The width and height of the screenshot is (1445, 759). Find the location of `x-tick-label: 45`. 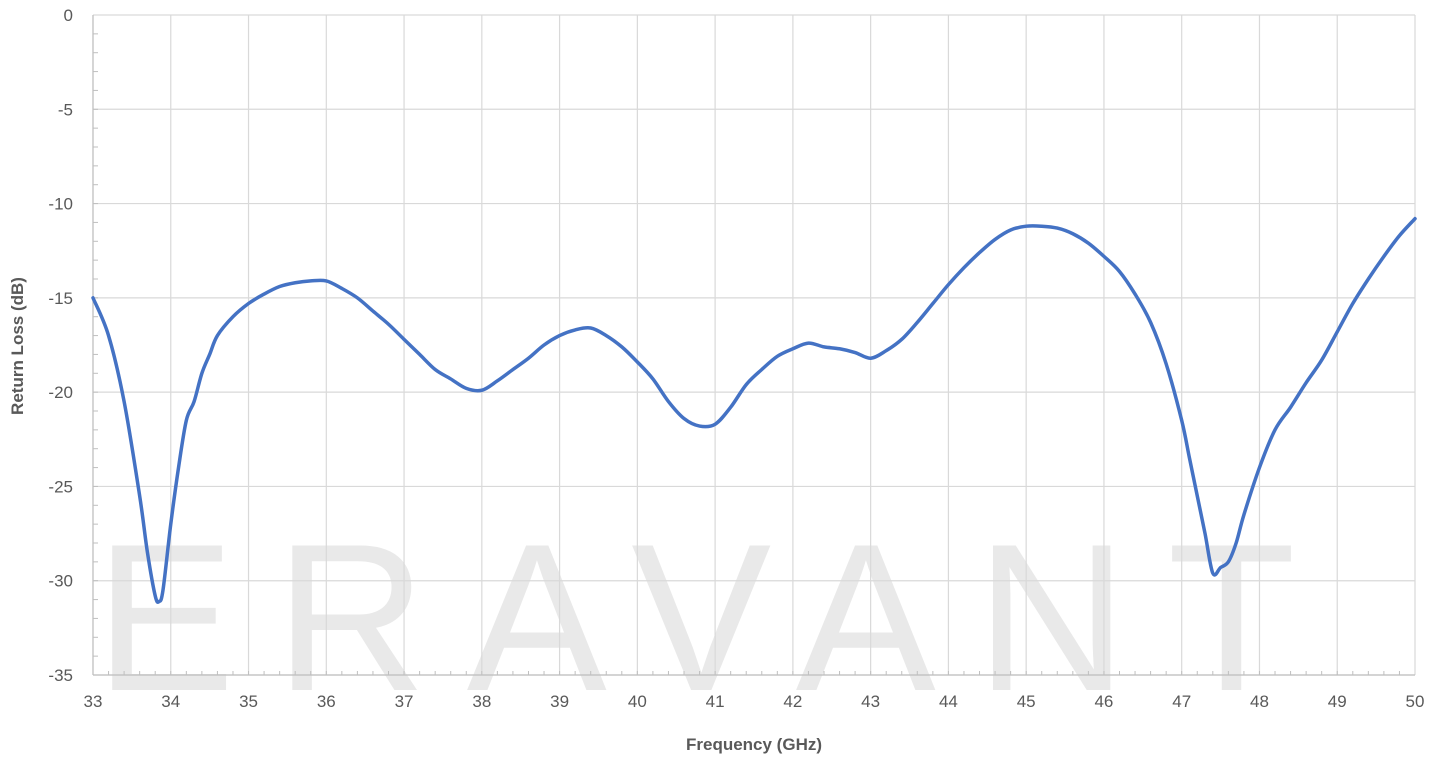

x-tick-label: 45 is located at coordinates (1026, 701).